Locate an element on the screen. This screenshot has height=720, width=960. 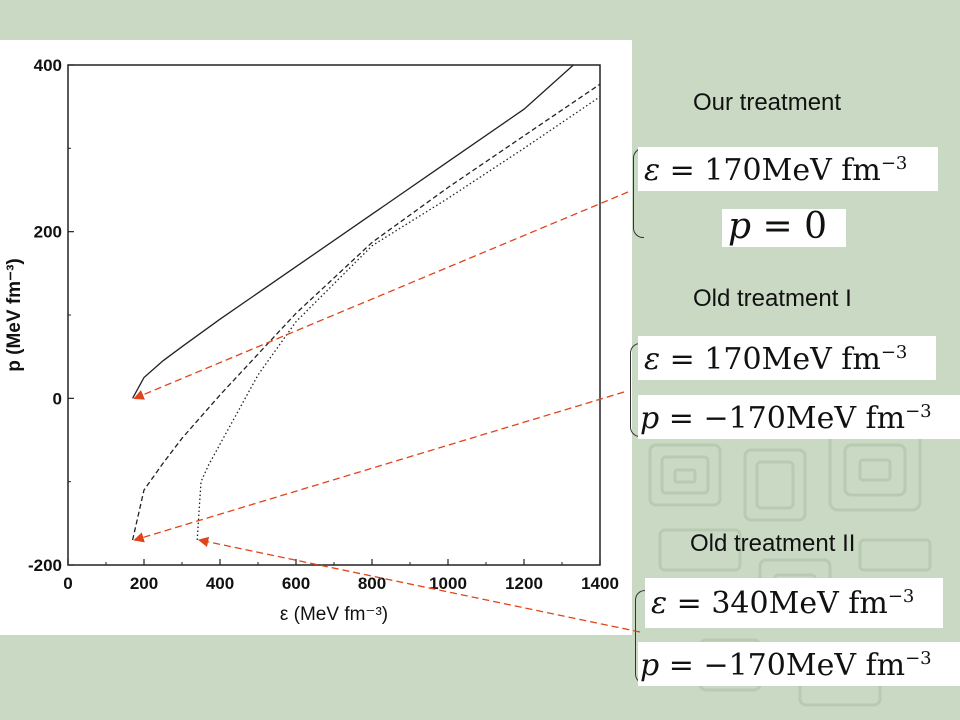
old-treatment-2-title: Old treatment II is located at coordinates (773, 543).